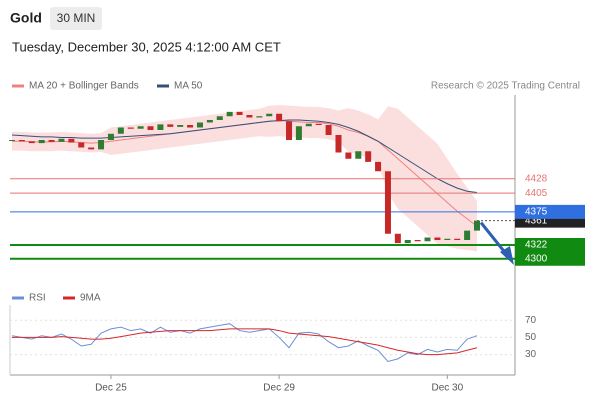  I want to click on x-tick-label: Dec 29, so click(279, 388).